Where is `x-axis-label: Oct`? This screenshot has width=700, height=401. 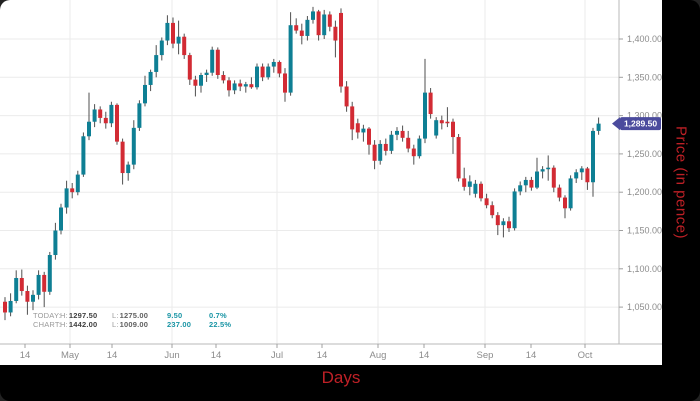 x-axis-label: Oct is located at coordinates (585, 355).